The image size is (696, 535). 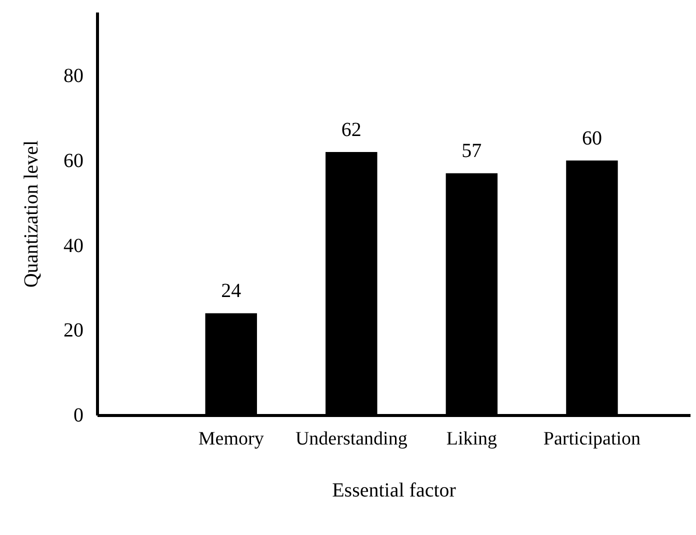 What do you see at coordinates (74, 331) in the screenshot?
I see `y-tick-label: 20` at bounding box center [74, 331].